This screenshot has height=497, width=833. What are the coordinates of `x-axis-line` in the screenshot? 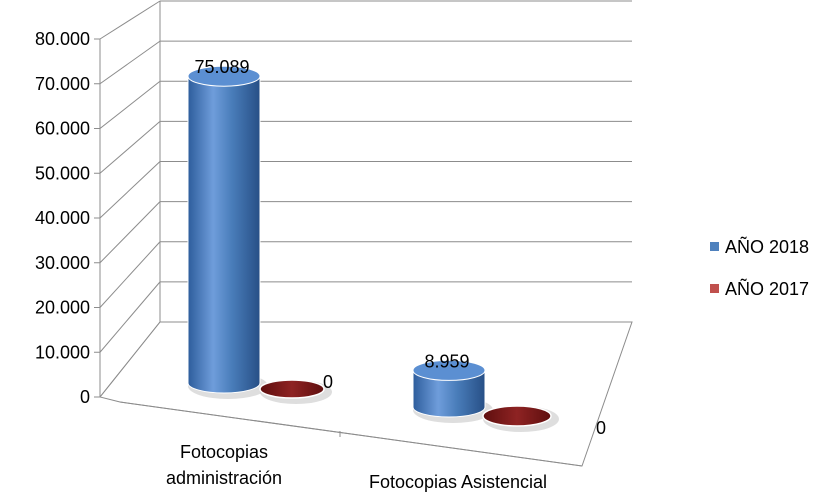 It's located at (351, 434).